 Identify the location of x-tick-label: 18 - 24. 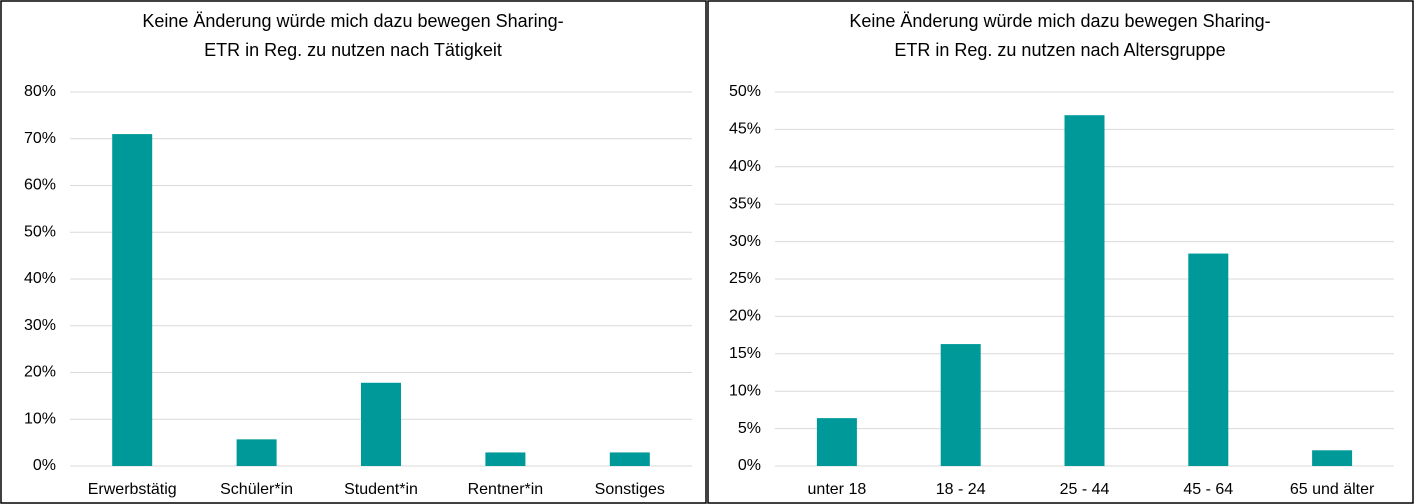
(961, 489).